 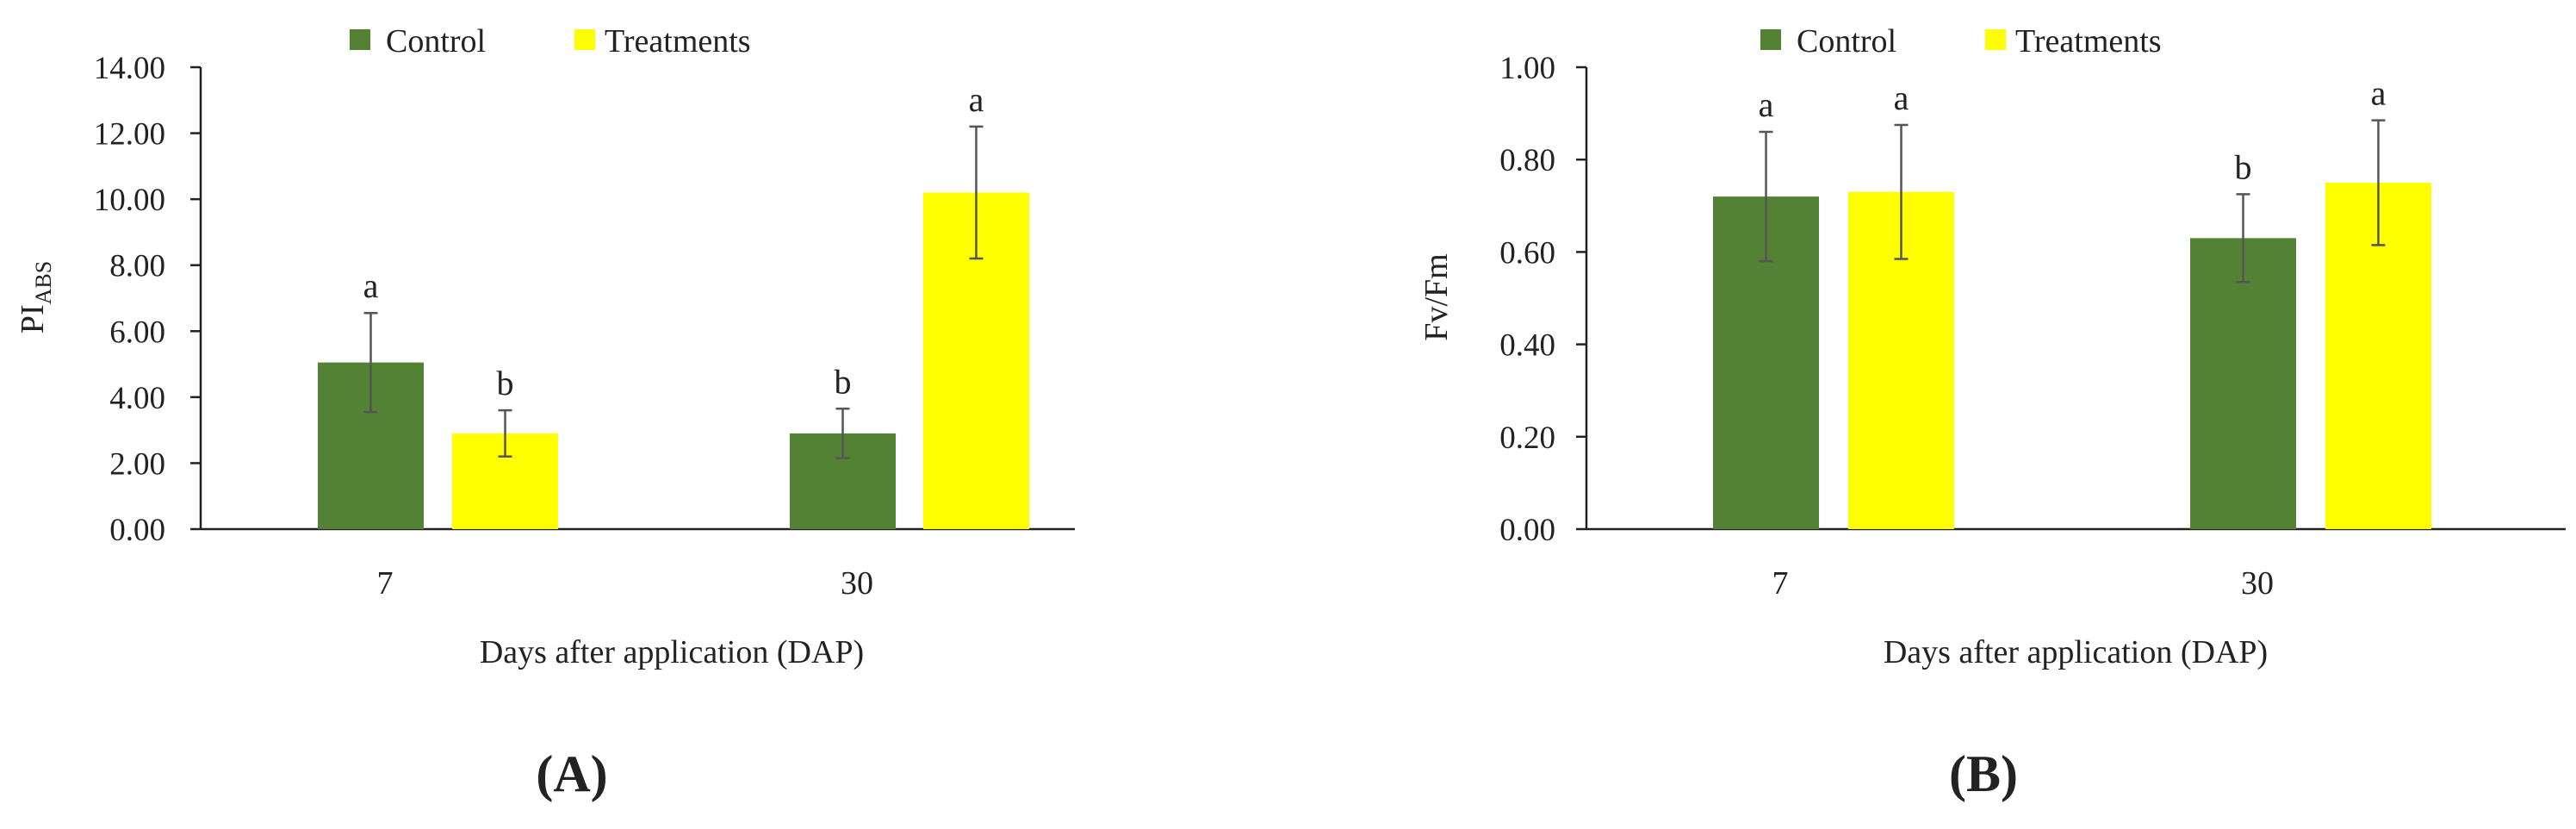 I want to click on y-tick-label: 8.00, so click(x=137, y=266).